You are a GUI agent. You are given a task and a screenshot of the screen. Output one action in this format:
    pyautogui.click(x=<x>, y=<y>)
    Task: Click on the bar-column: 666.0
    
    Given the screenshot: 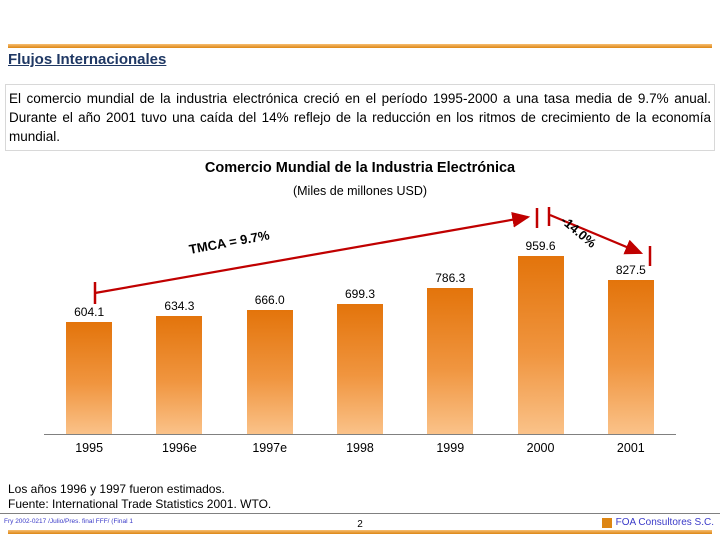 What is the action you would take?
    pyautogui.click(x=270, y=363)
    